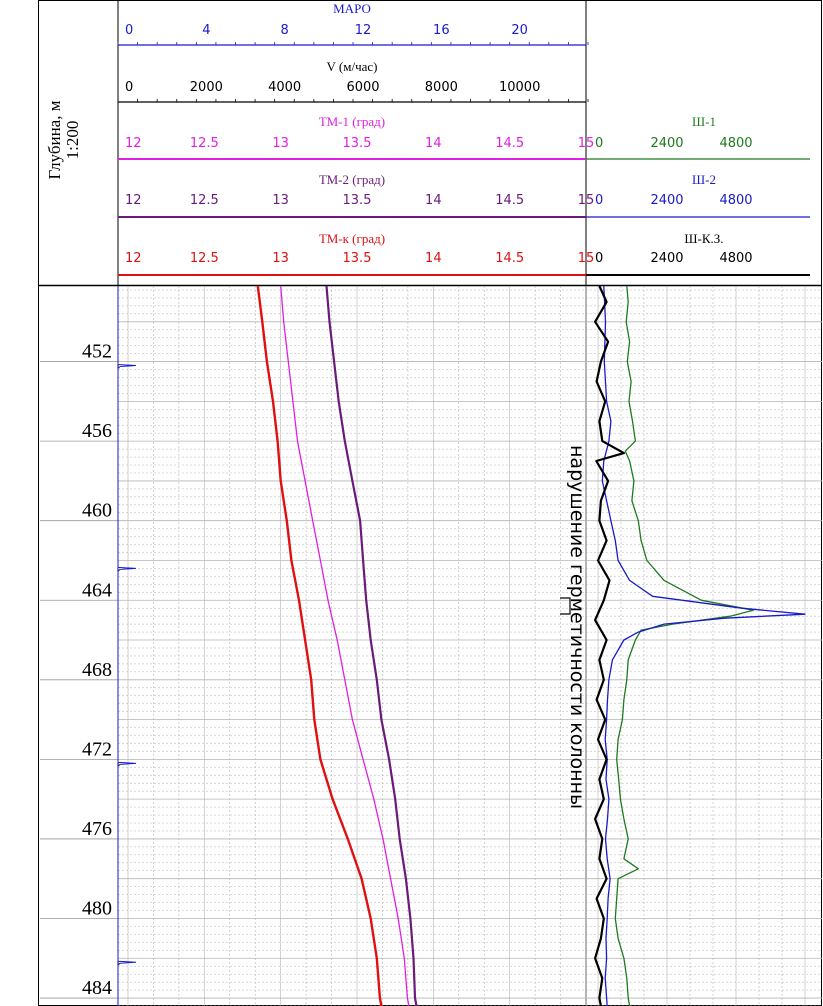 The image size is (823, 1006). Describe the element at coordinates (666, 143) in the screenshot. I see `tick-label-sh1: 2400` at that location.